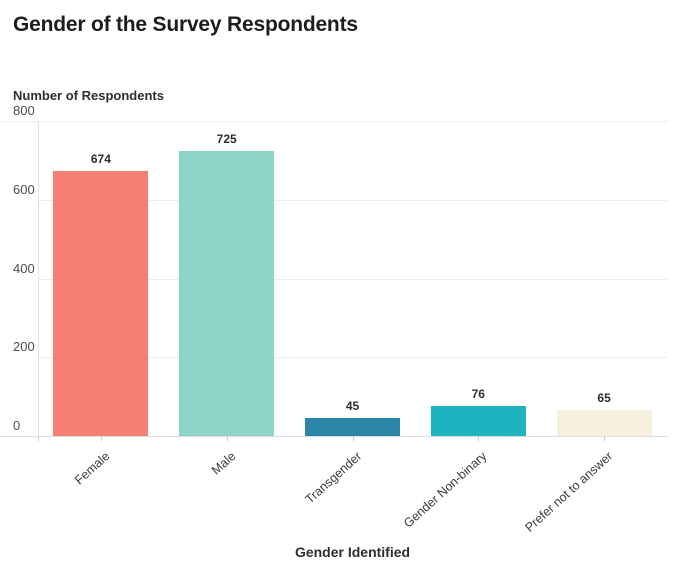 This screenshot has height=575, width=687. What do you see at coordinates (227, 293) in the screenshot?
I see `bar-male` at bounding box center [227, 293].